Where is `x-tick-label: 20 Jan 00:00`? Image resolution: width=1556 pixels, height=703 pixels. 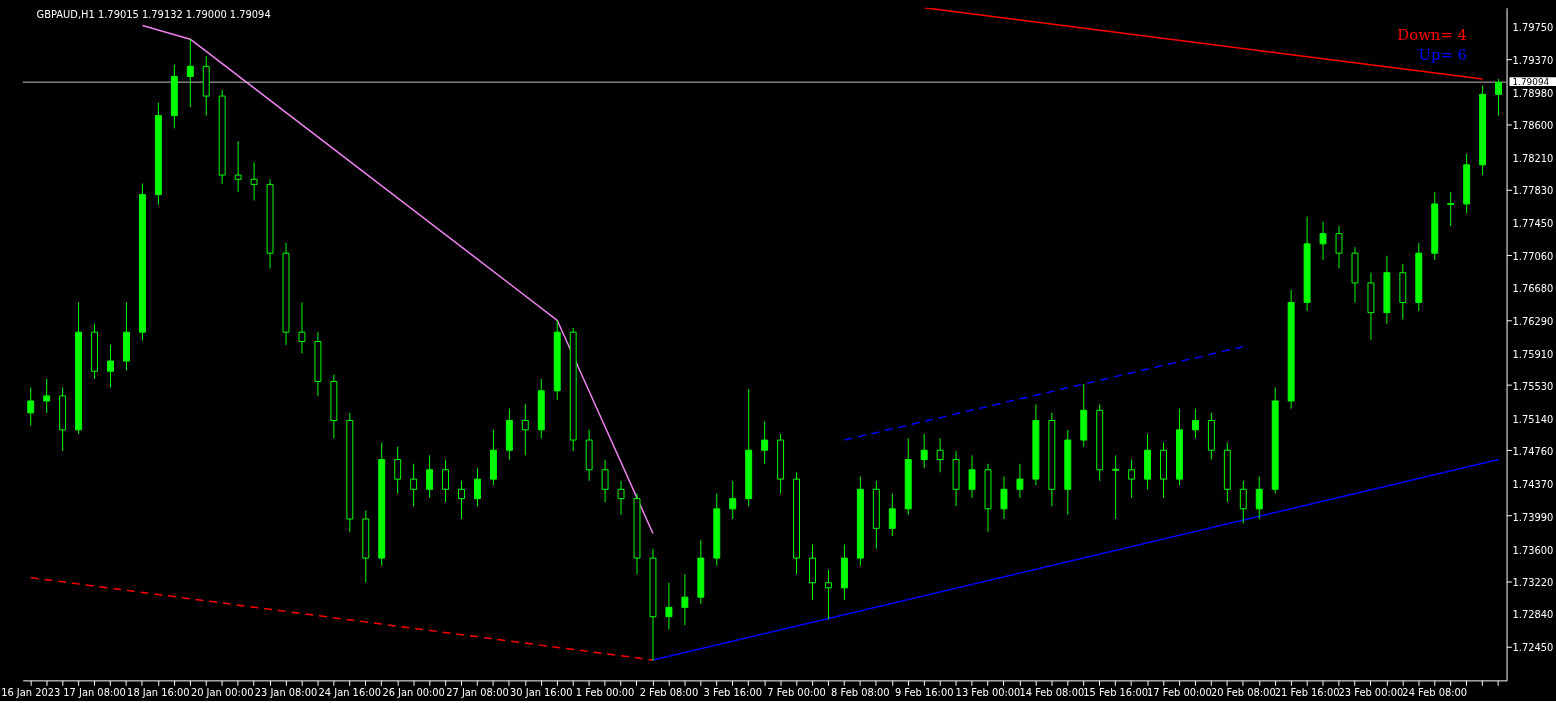 x-tick-label: 20 Jan 00:00 is located at coordinates (222, 692).